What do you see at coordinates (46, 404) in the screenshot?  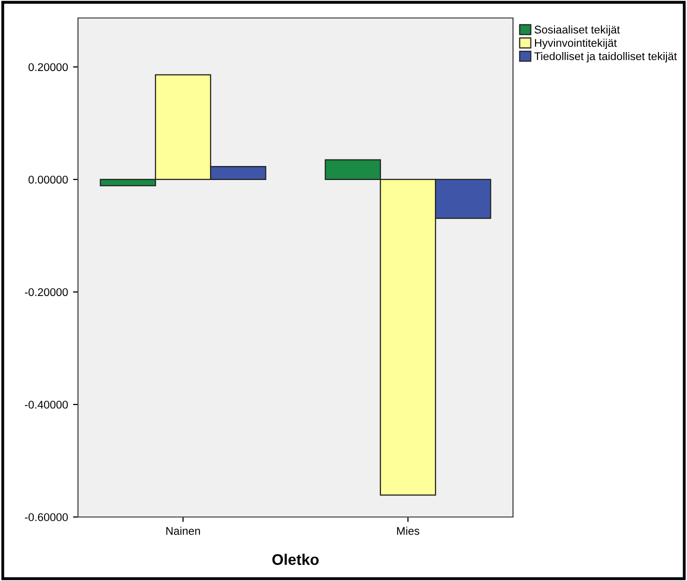 I see `y-tick-label: -0.40000` at bounding box center [46, 404].